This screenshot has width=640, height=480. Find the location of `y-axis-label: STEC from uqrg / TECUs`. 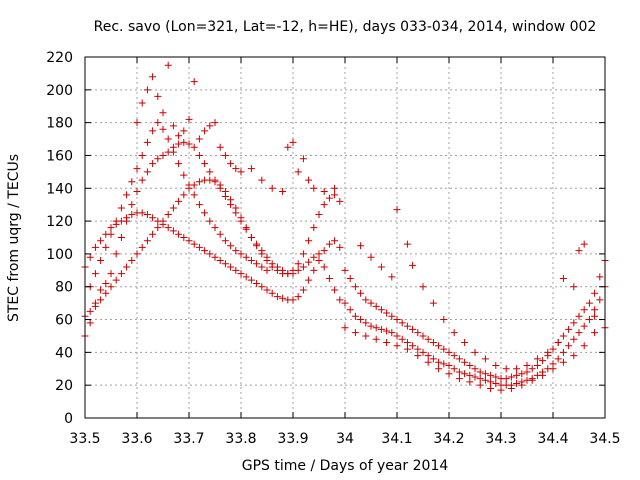

y-axis-label: STEC from uqrg / TECUs is located at coordinates (14, 238).